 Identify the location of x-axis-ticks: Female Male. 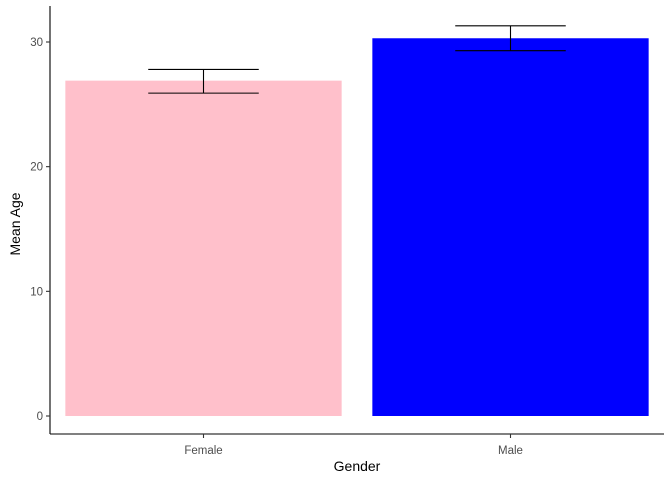
(353, 445).